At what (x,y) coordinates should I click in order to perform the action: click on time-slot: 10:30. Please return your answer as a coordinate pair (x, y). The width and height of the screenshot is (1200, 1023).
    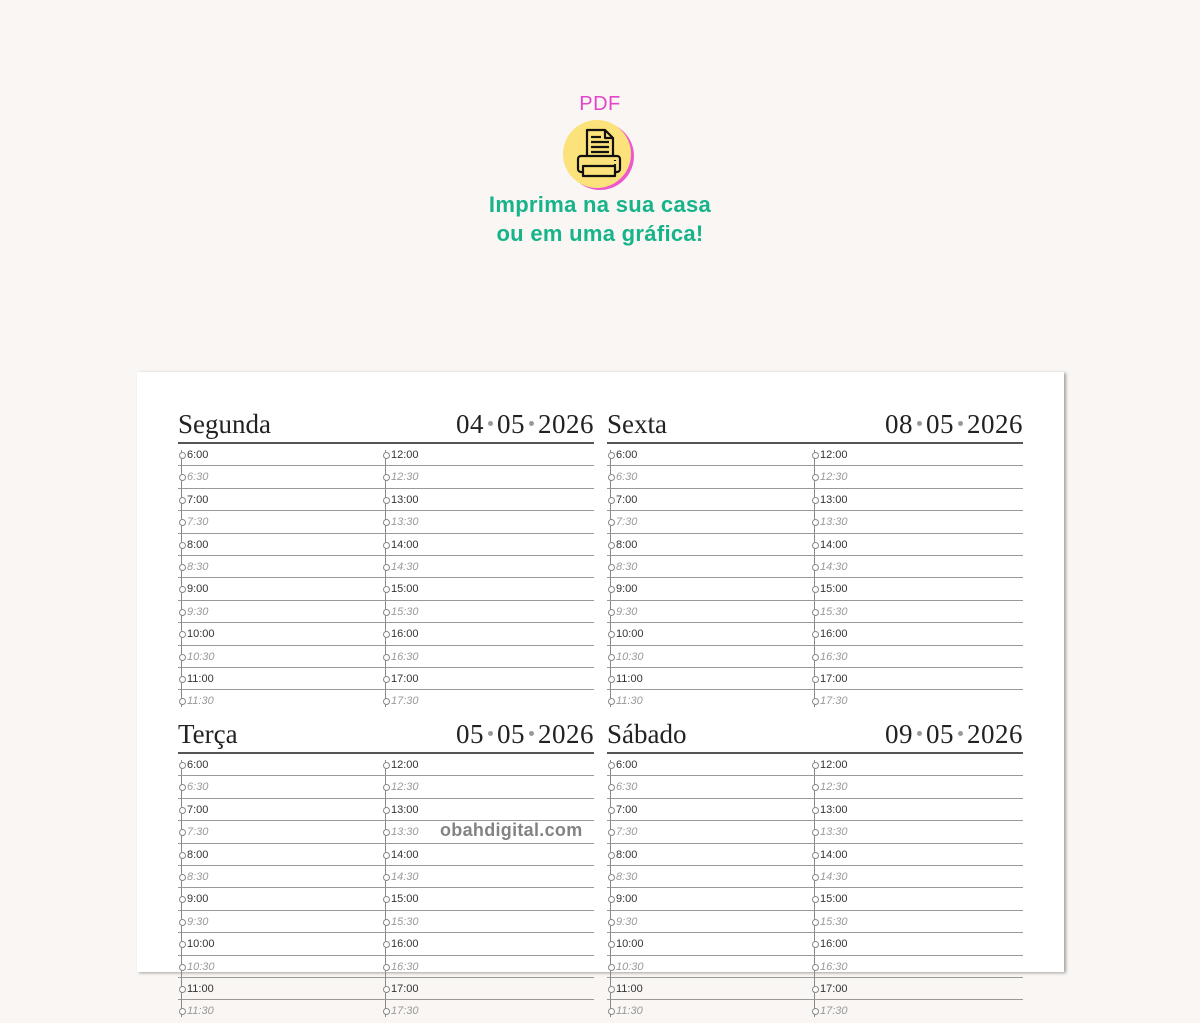
    Looking at the image, I should click on (197, 967).